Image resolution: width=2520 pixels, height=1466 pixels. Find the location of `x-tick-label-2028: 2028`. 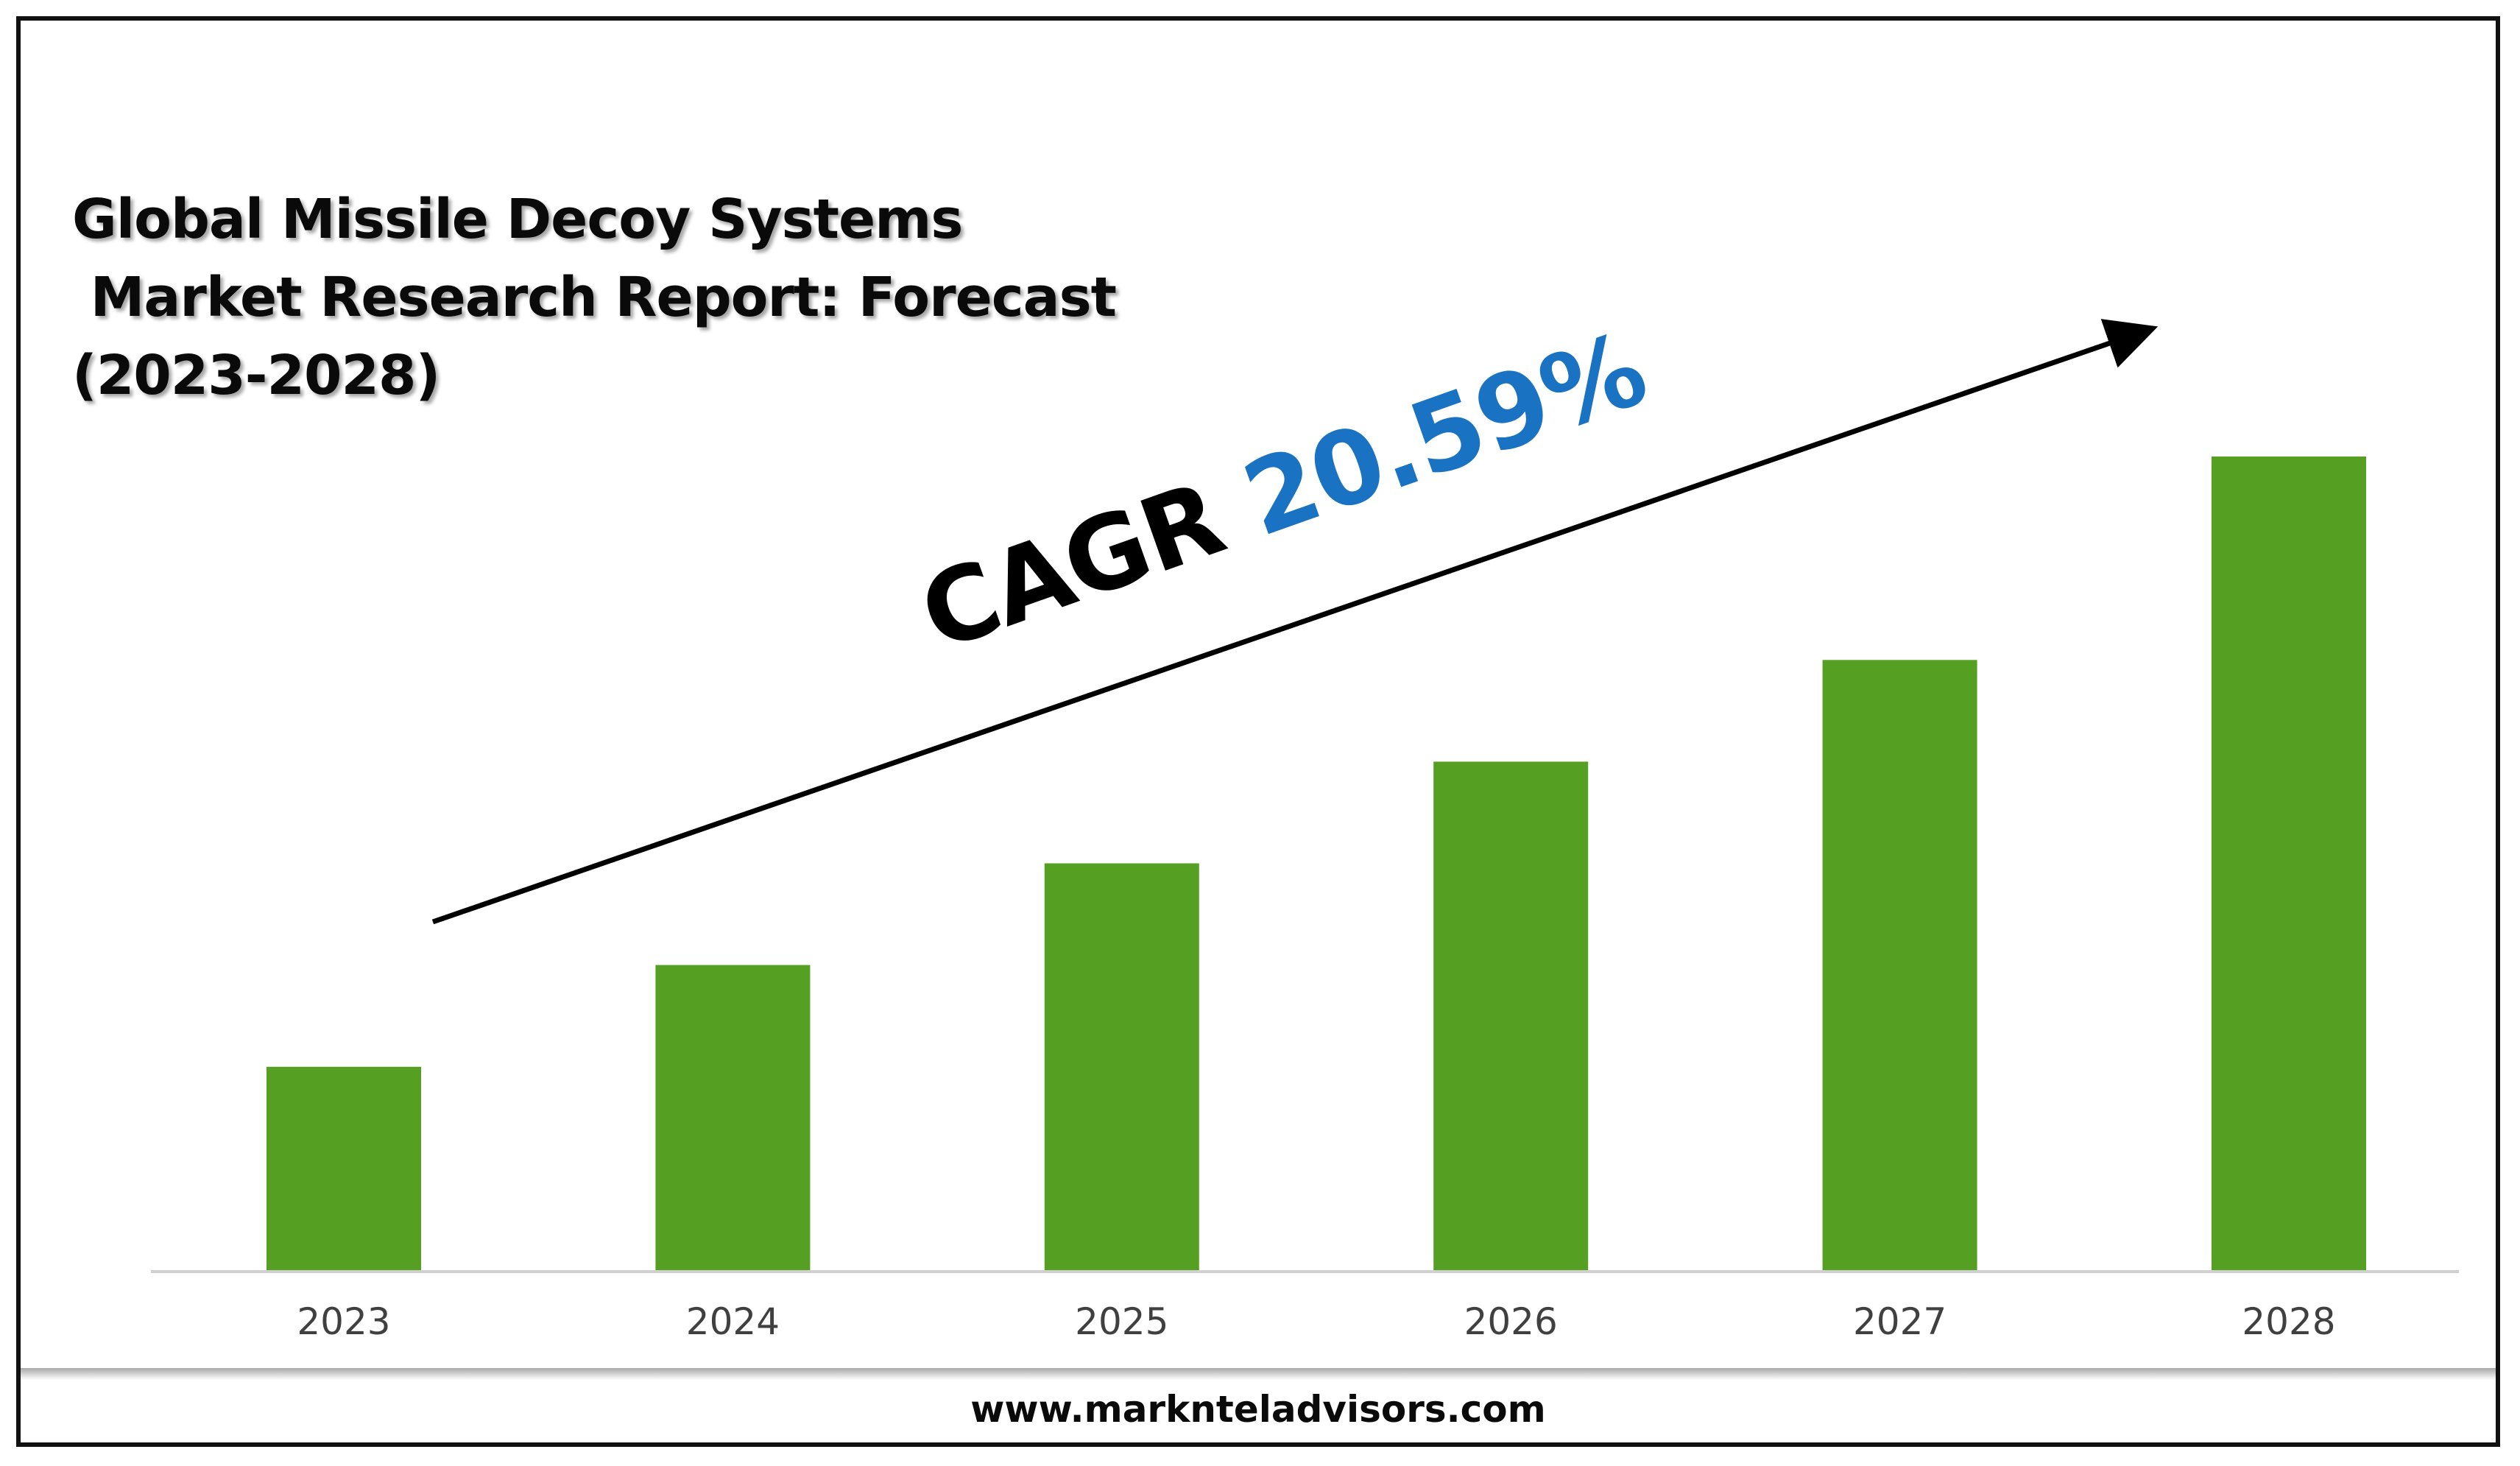

x-tick-label-2028: 2028 is located at coordinates (2288, 1321).